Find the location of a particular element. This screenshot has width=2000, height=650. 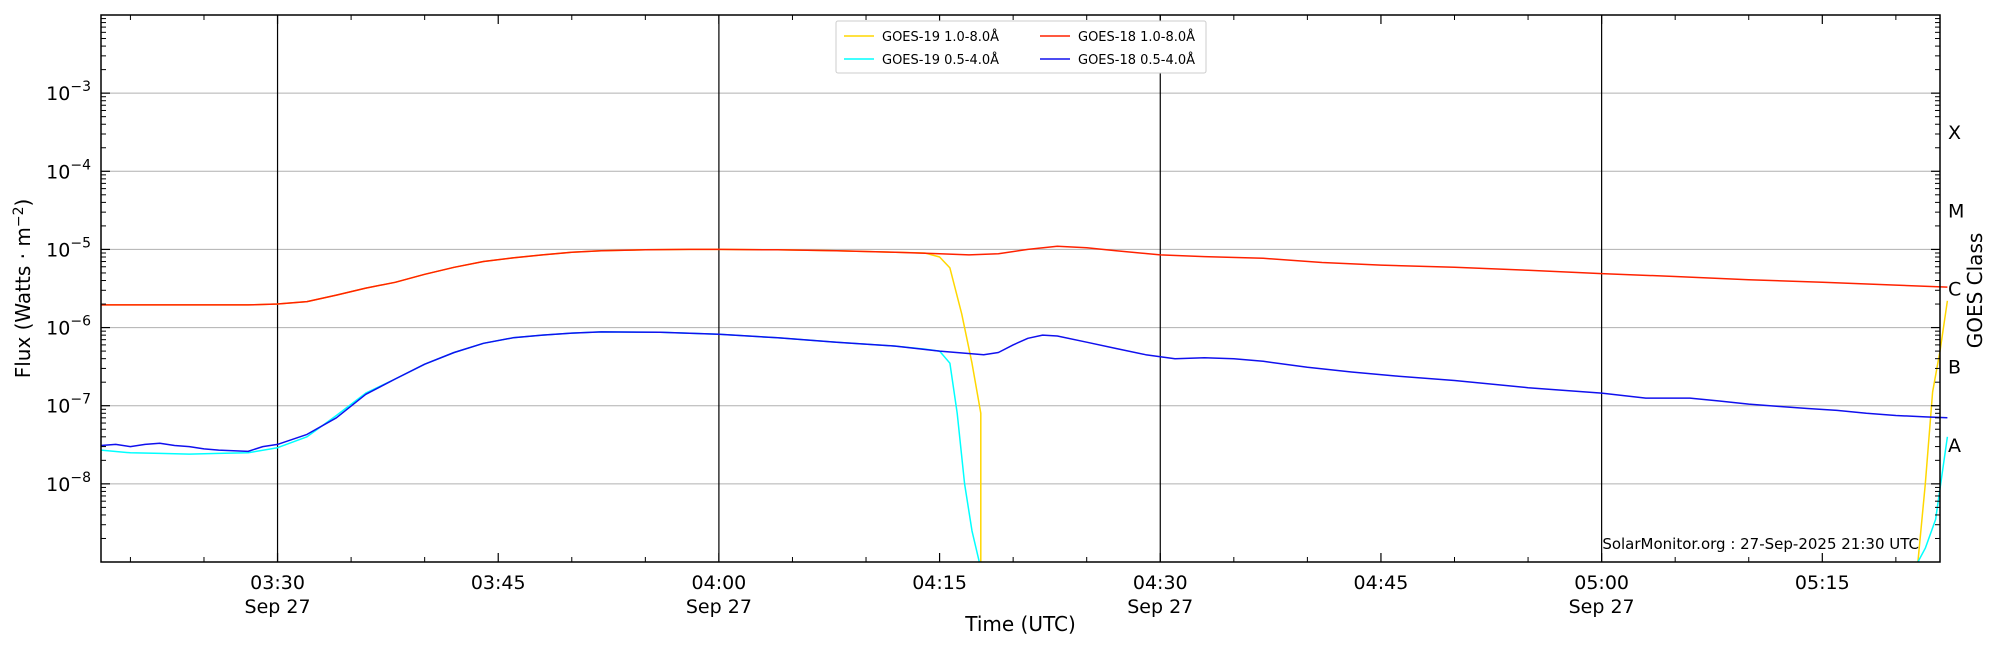

goes-class-b: B is located at coordinates (1954, 368).